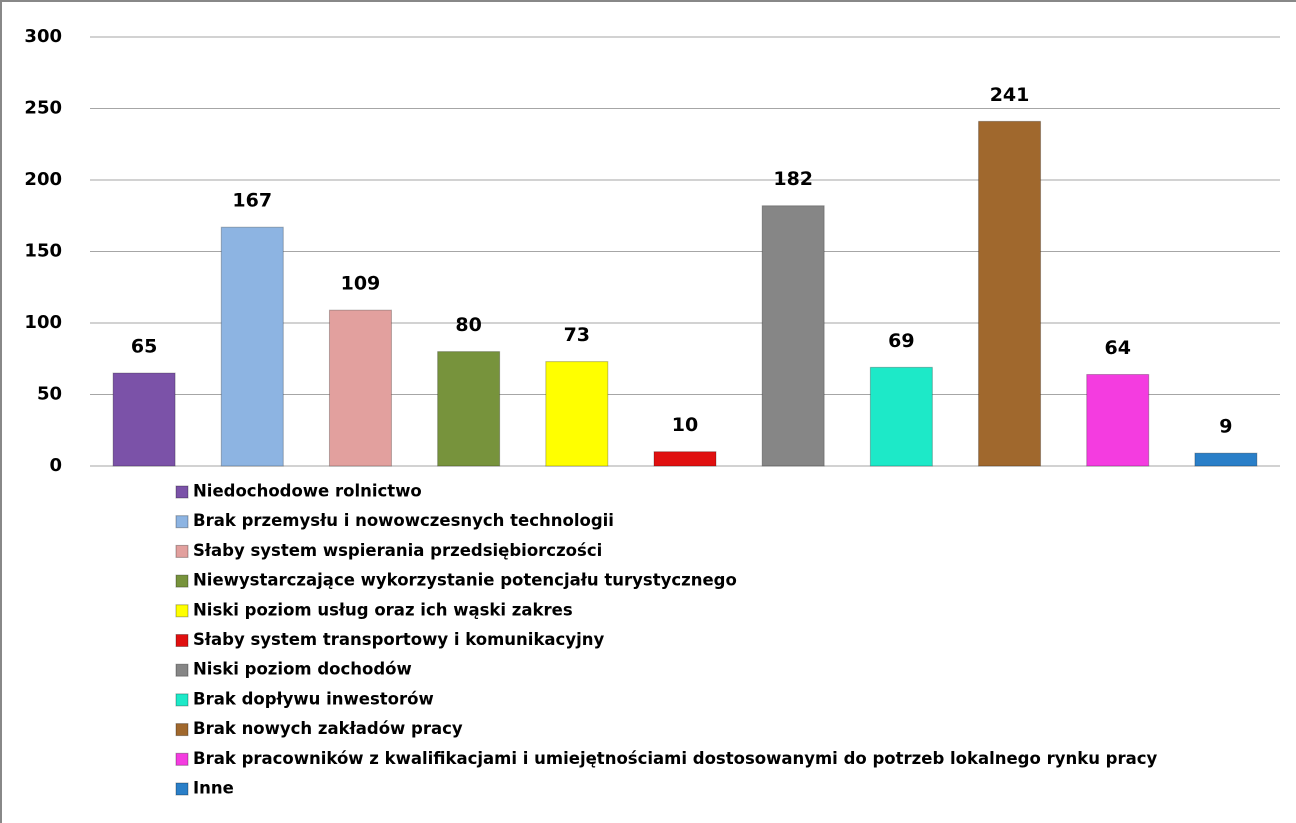 The height and width of the screenshot is (823, 1296). Describe the element at coordinates (55, 465) in the screenshot. I see `y-tick-label: 0` at that location.